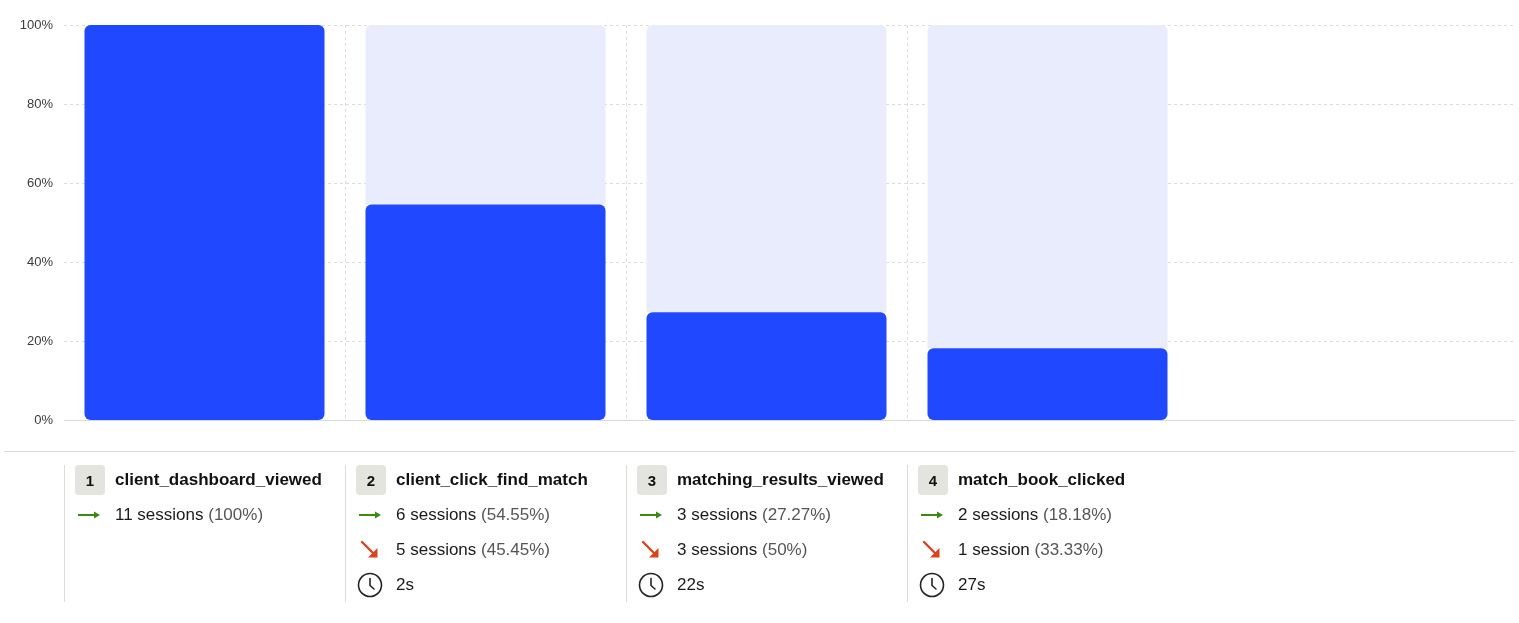 This screenshot has width=1519, height=623. Describe the element at coordinates (40, 182) in the screenshot. I see `y-tick-label: 60%` at that location.